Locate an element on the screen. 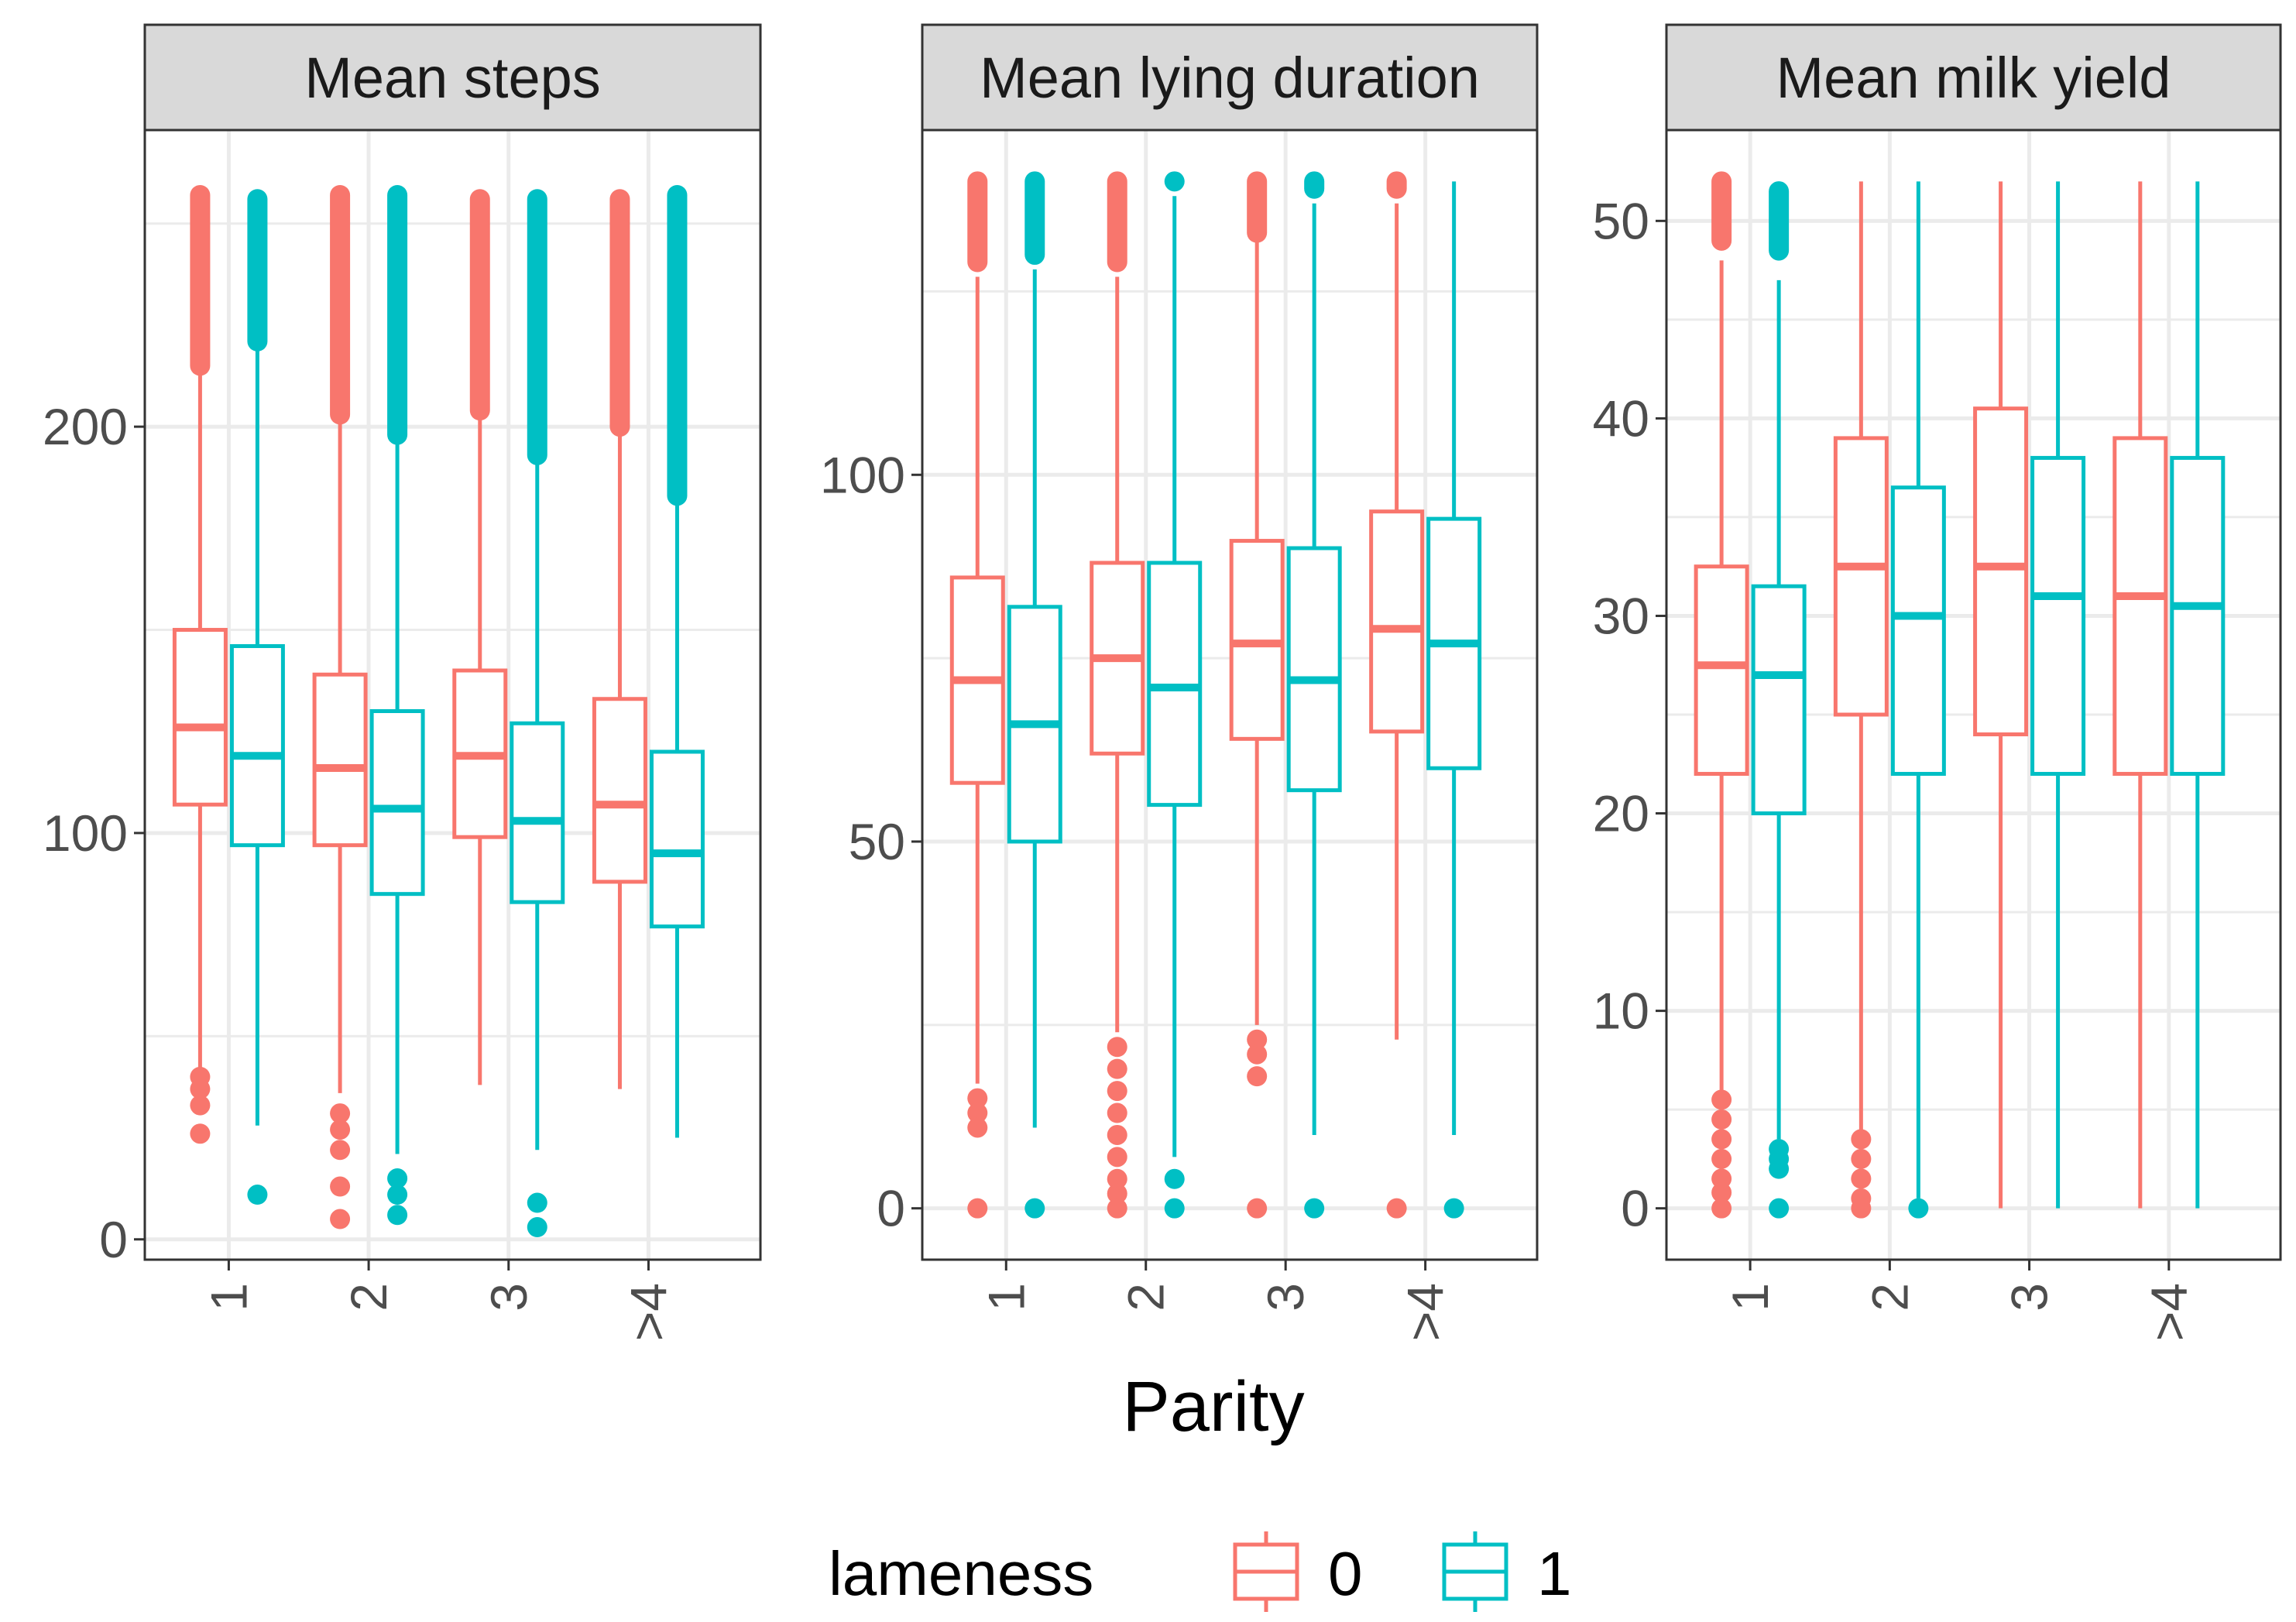 The width and height of the screenshot is (2296, 1622). facet-title: Mean milk yield is located at coordinates (1974, 78).